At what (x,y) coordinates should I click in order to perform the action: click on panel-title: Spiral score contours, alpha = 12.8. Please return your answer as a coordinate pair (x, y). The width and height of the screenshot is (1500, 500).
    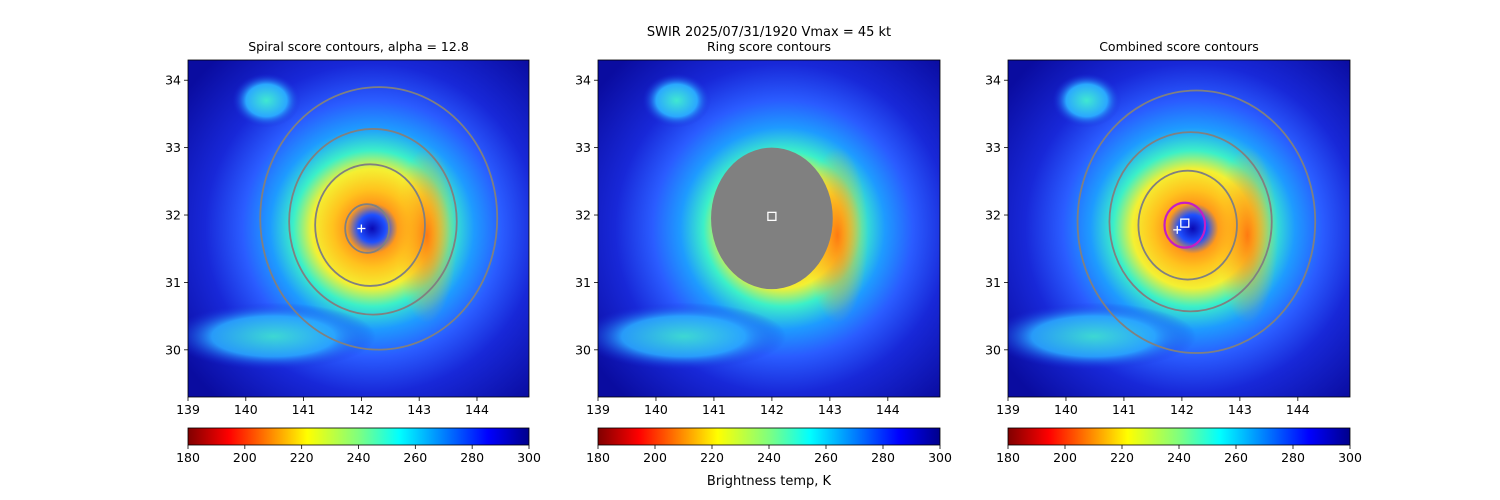
    Looking at the image, I should click on (358, 46).